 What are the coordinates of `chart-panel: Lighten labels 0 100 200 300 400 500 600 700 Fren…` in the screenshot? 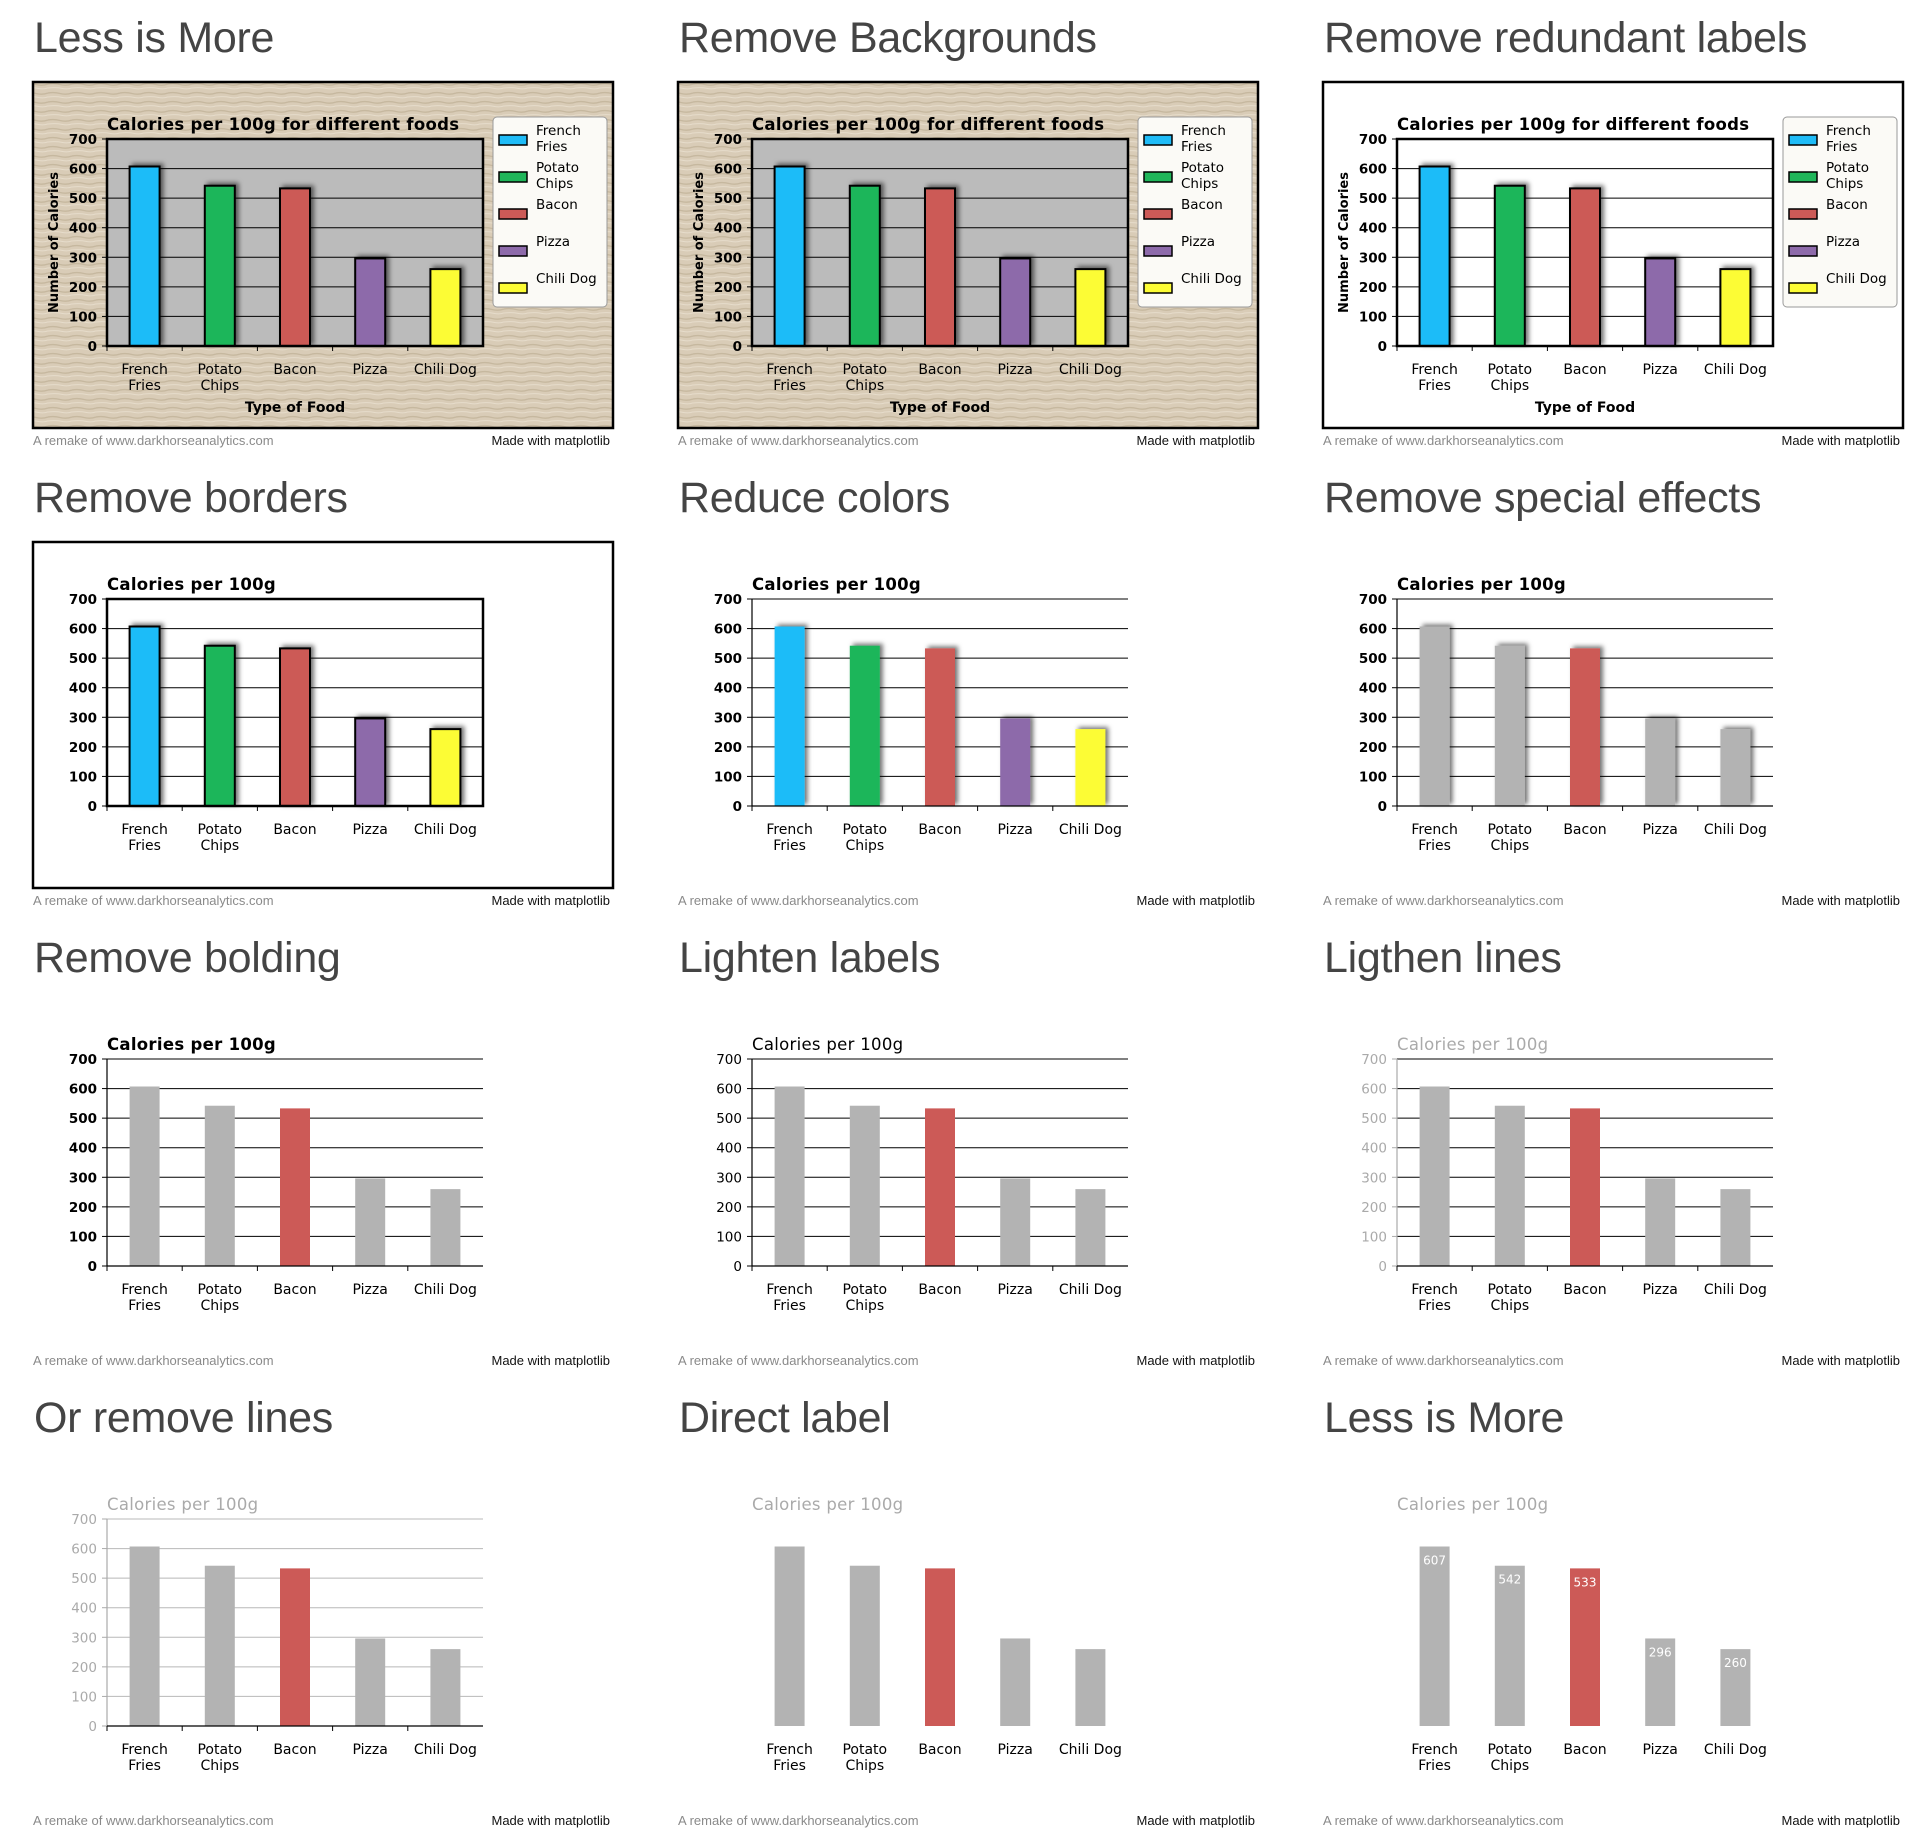 It's located at (950, 1150).